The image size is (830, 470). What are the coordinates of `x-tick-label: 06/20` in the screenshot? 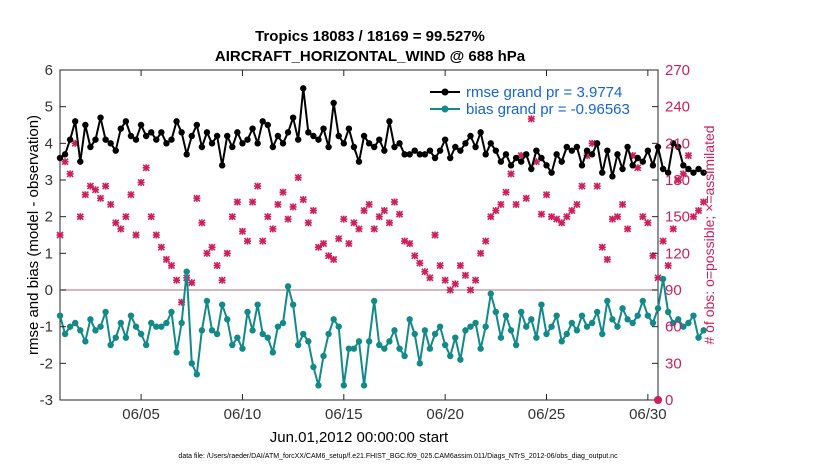 It's located at (445, 414).